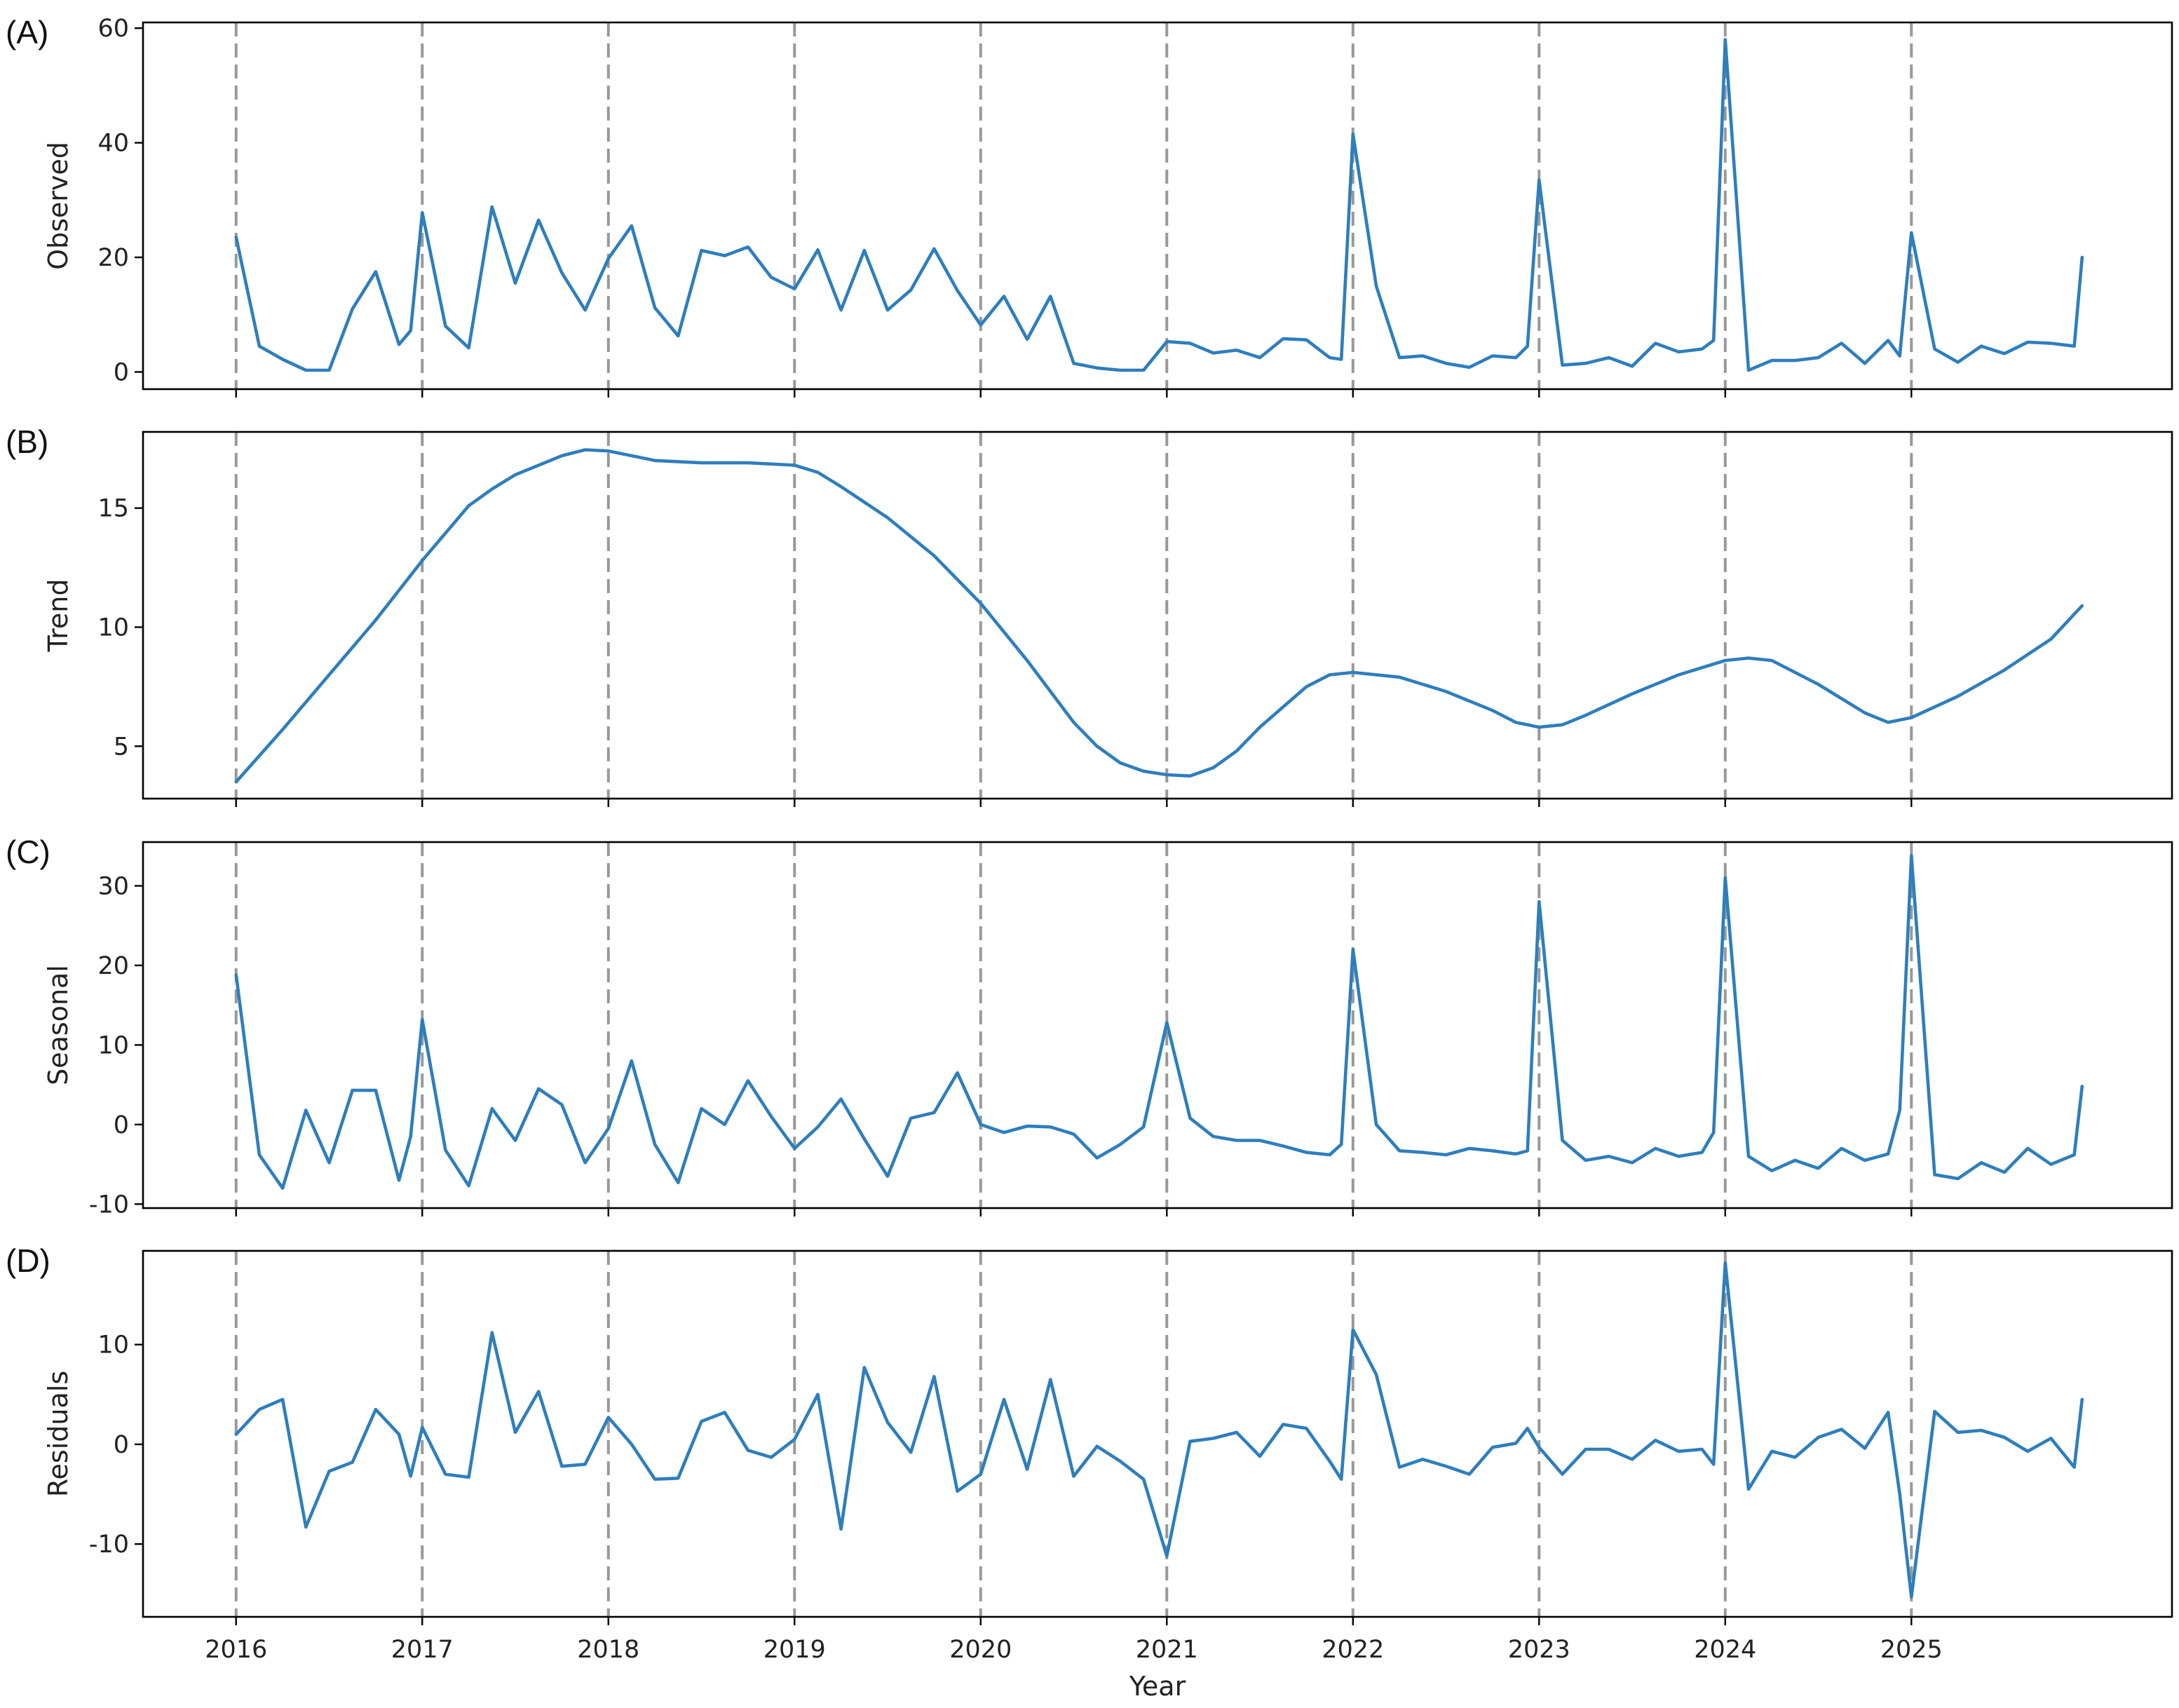 The image size is (2179, 1708). What do you see at coordinates (113, 886) in the screenshot?
I see `panel-c-ytick-label: 30` at bounding box center [113, 886].